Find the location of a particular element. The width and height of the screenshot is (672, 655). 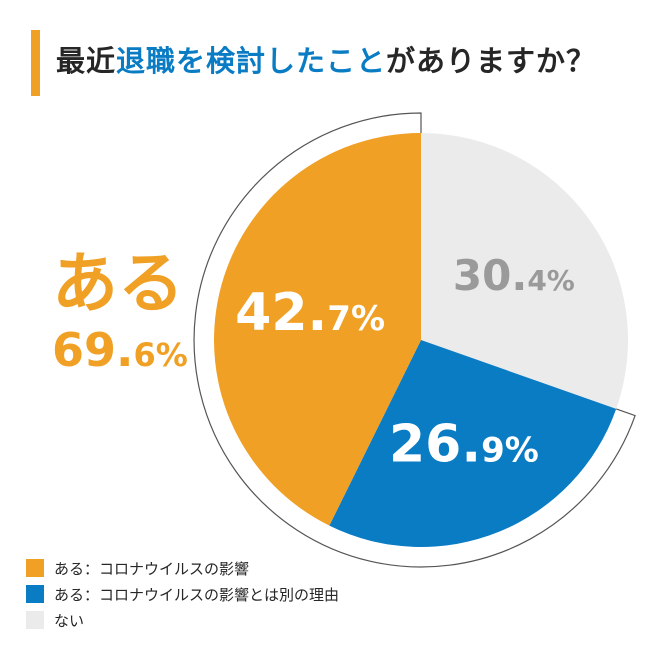

chart-title: 最近退職を検討したことがありますか？ is located at coordinates (326, 59).